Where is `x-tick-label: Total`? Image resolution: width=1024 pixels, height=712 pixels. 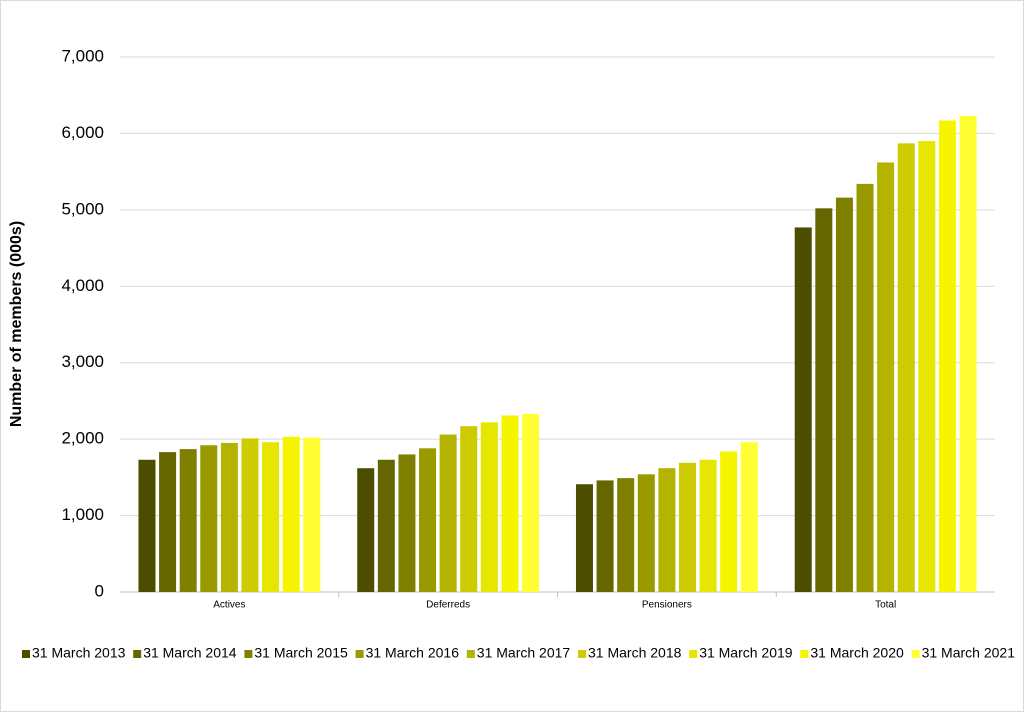 x-tick-label: Total is located at coordinates (885, 605).